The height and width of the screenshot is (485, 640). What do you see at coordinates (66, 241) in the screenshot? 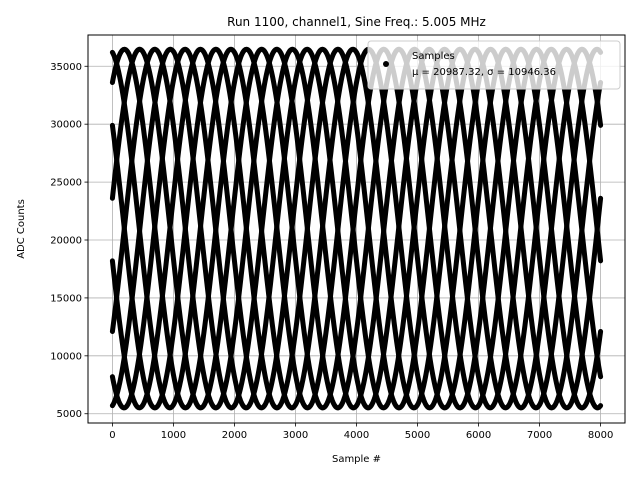
I see `y-tick-label: 20000` at bounding box center [66, 241].